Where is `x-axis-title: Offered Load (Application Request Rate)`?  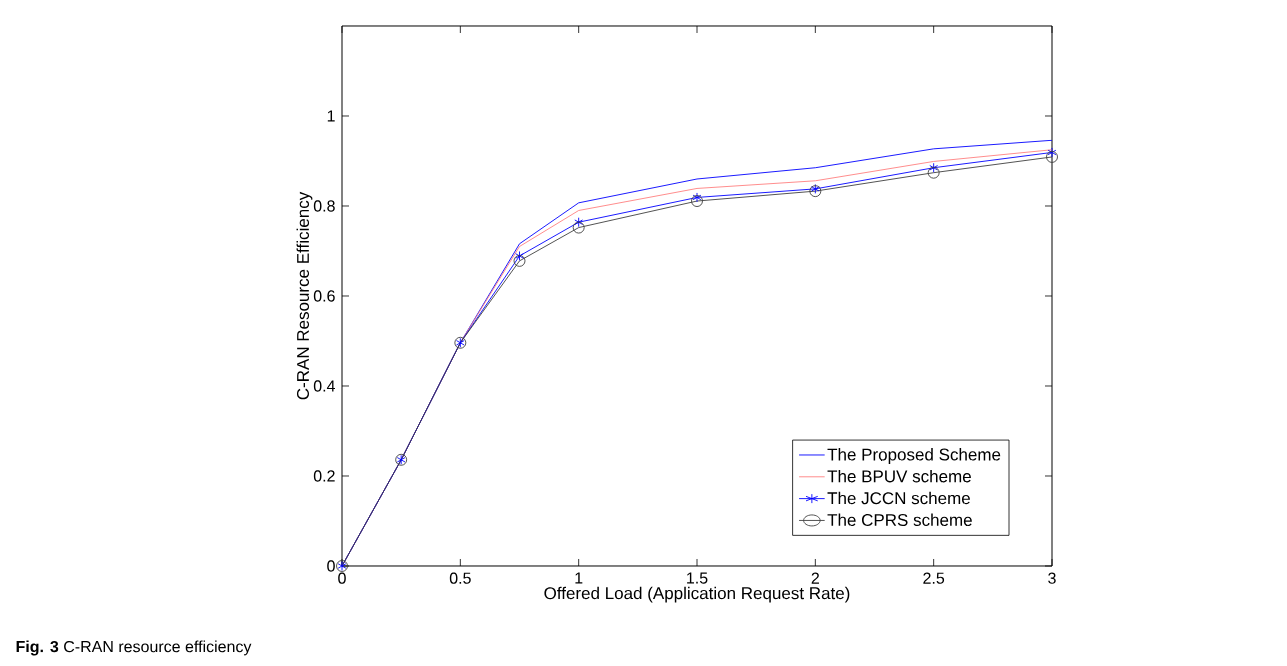
x-axis-title: Offered Load (Application Request Rate) is located at coordinates (697, 594).